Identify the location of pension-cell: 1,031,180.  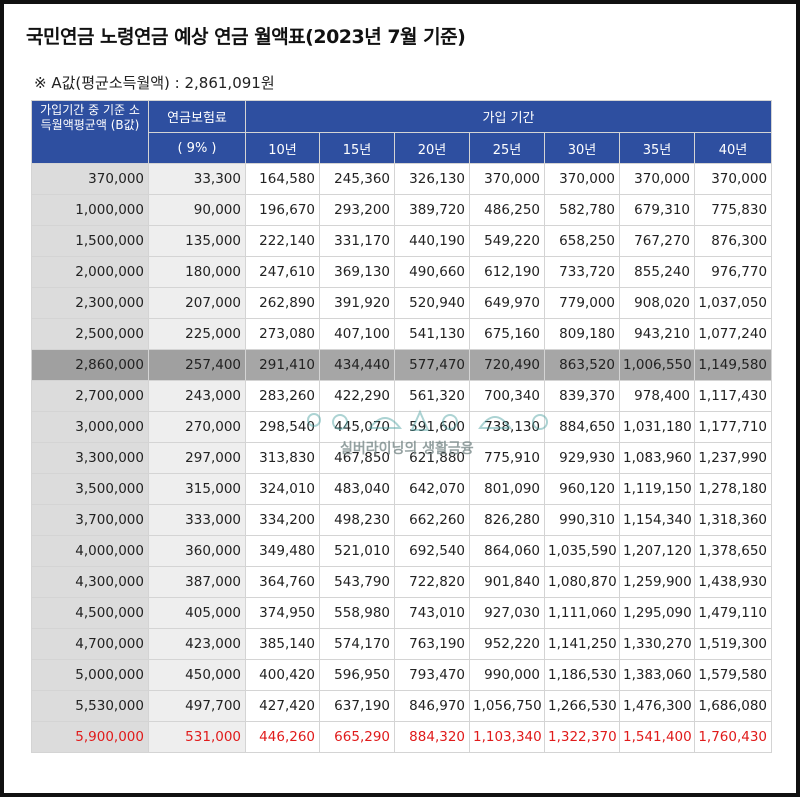
(657, 427).